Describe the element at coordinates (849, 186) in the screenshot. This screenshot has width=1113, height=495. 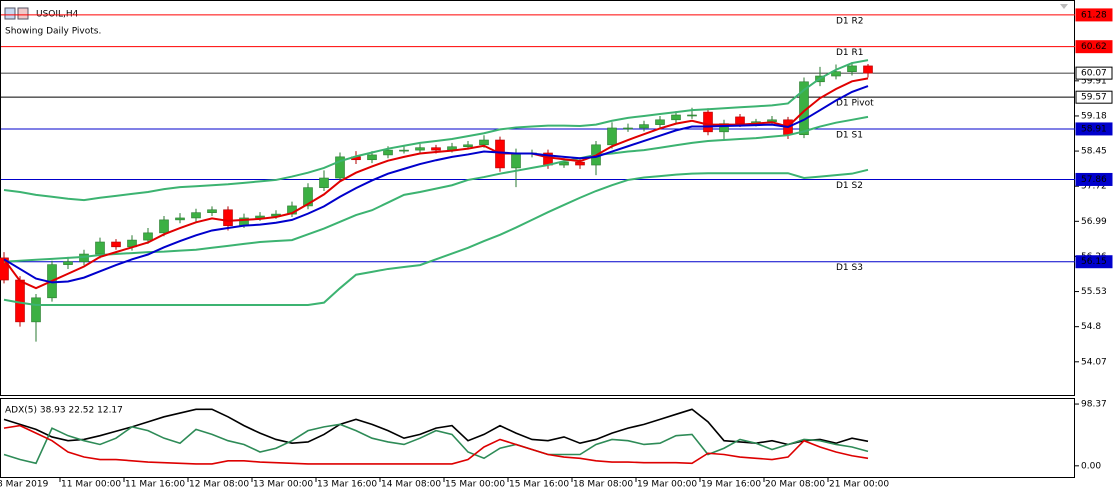
I see `pivot-label: D1 S2` at that location.